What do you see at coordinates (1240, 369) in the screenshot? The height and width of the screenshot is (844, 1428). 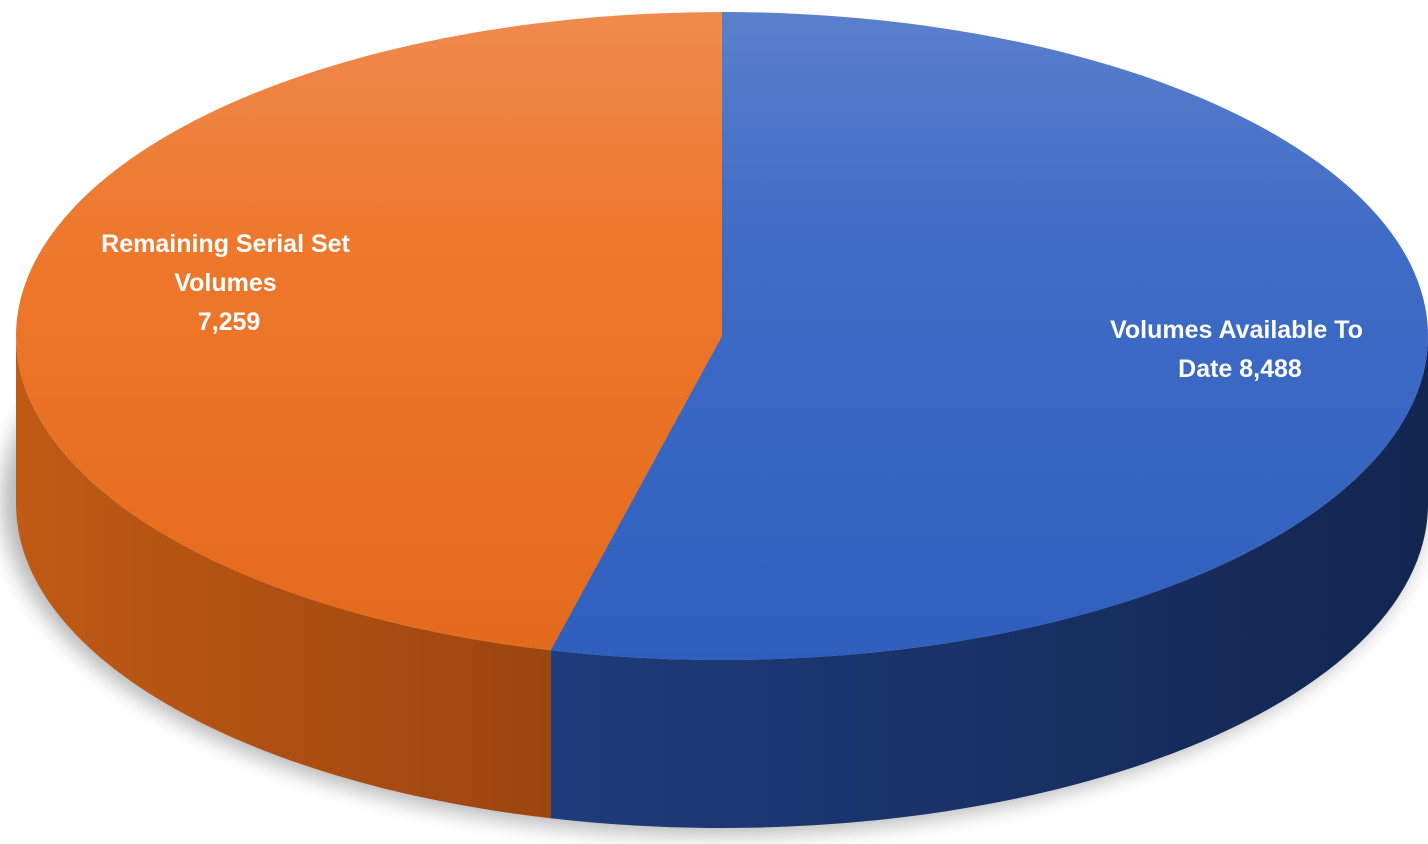 I see `slice-label-line: Date 8,488` at bounding box center [1240, 369].